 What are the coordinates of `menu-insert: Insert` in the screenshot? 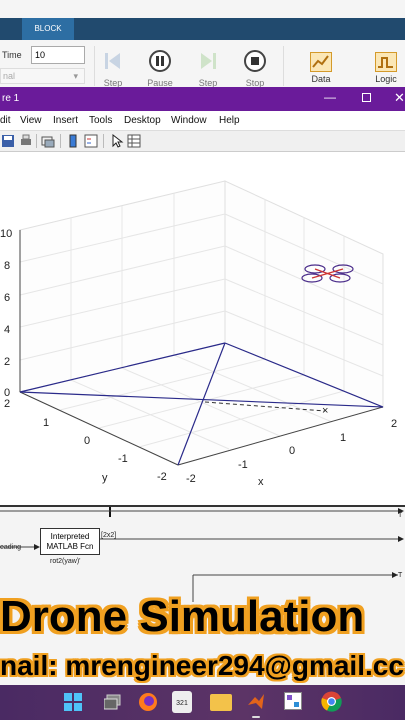 It's located at (66, 120).